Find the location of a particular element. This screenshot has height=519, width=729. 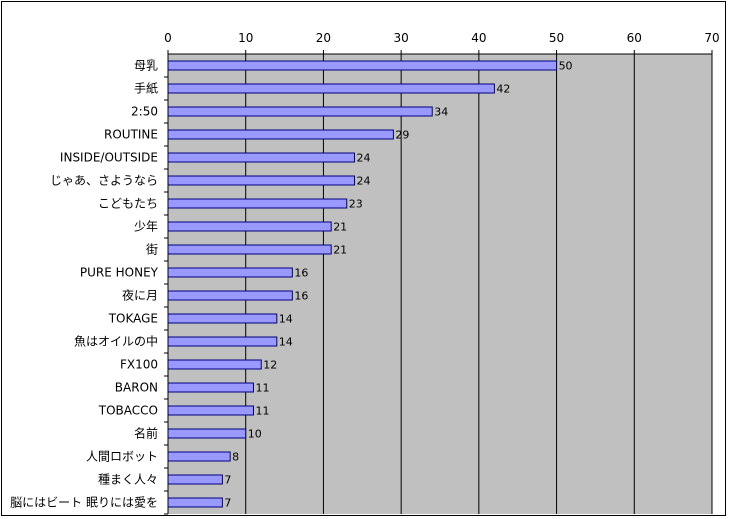

category-label: 街 is located at coordinates (152, 250).